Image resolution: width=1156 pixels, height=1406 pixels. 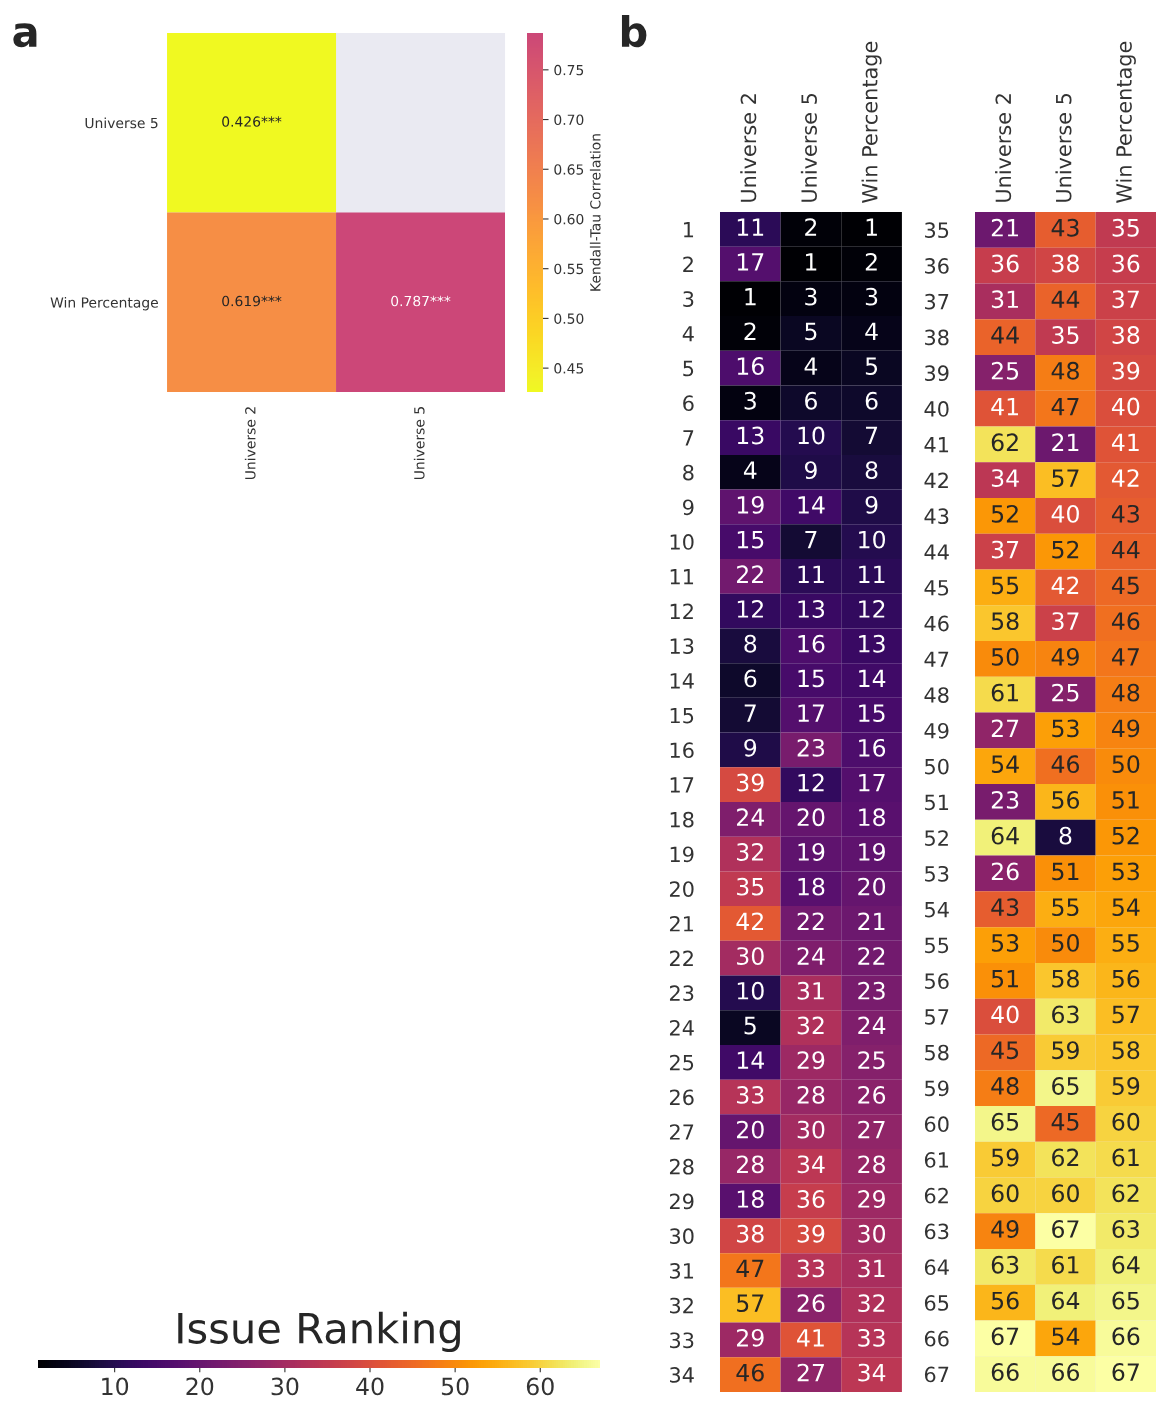 What do you see at coordinates (871, 1129) in the screenshot?
I see `data-label: 27` at bounding box center [871, 1129].